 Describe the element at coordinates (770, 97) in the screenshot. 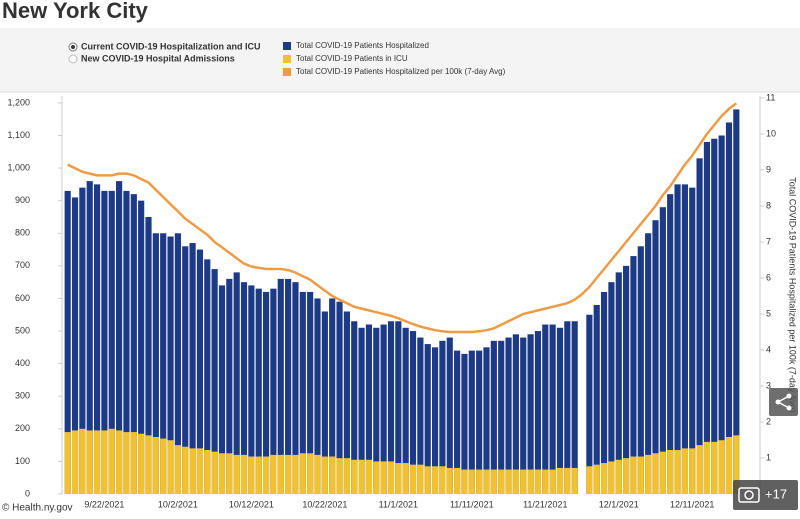

I see `y2-tick-label: 11` at that location.